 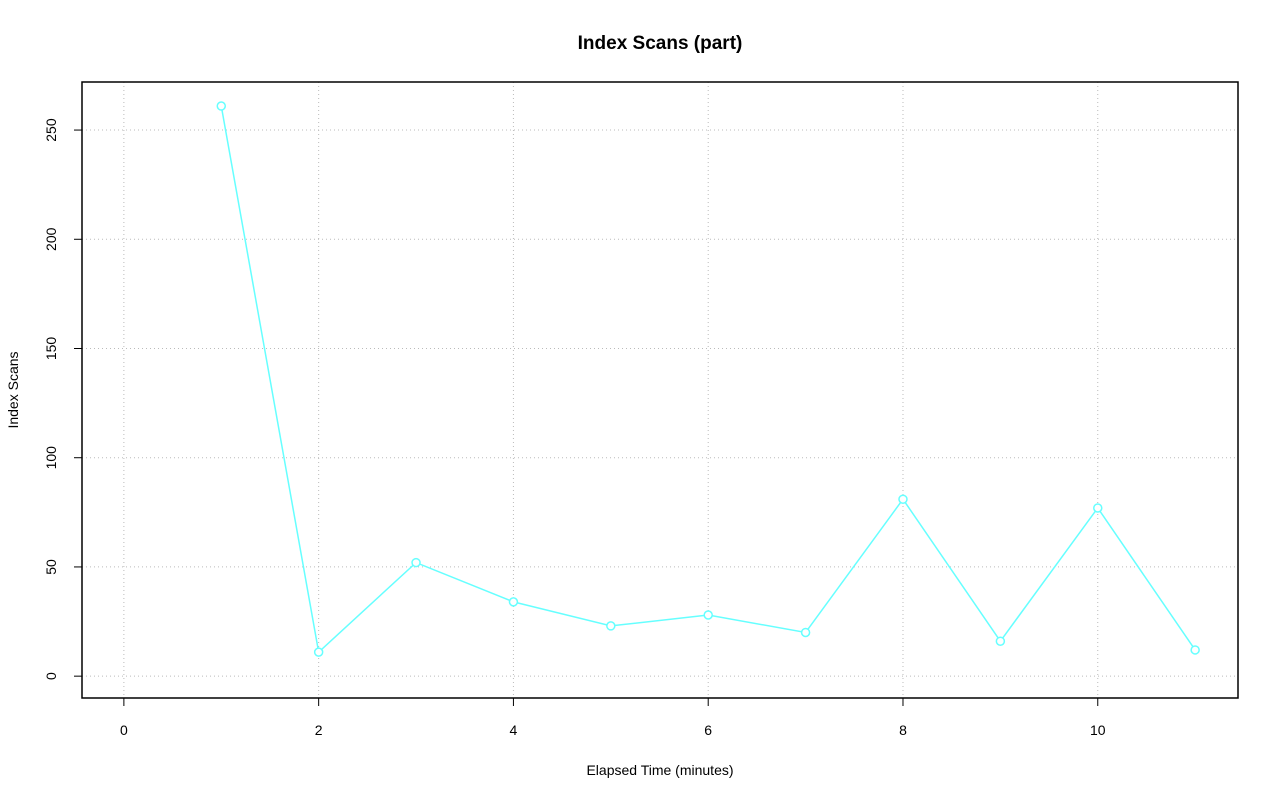 I want to click on x-tick-label: 8, so click(x=903, y=730).